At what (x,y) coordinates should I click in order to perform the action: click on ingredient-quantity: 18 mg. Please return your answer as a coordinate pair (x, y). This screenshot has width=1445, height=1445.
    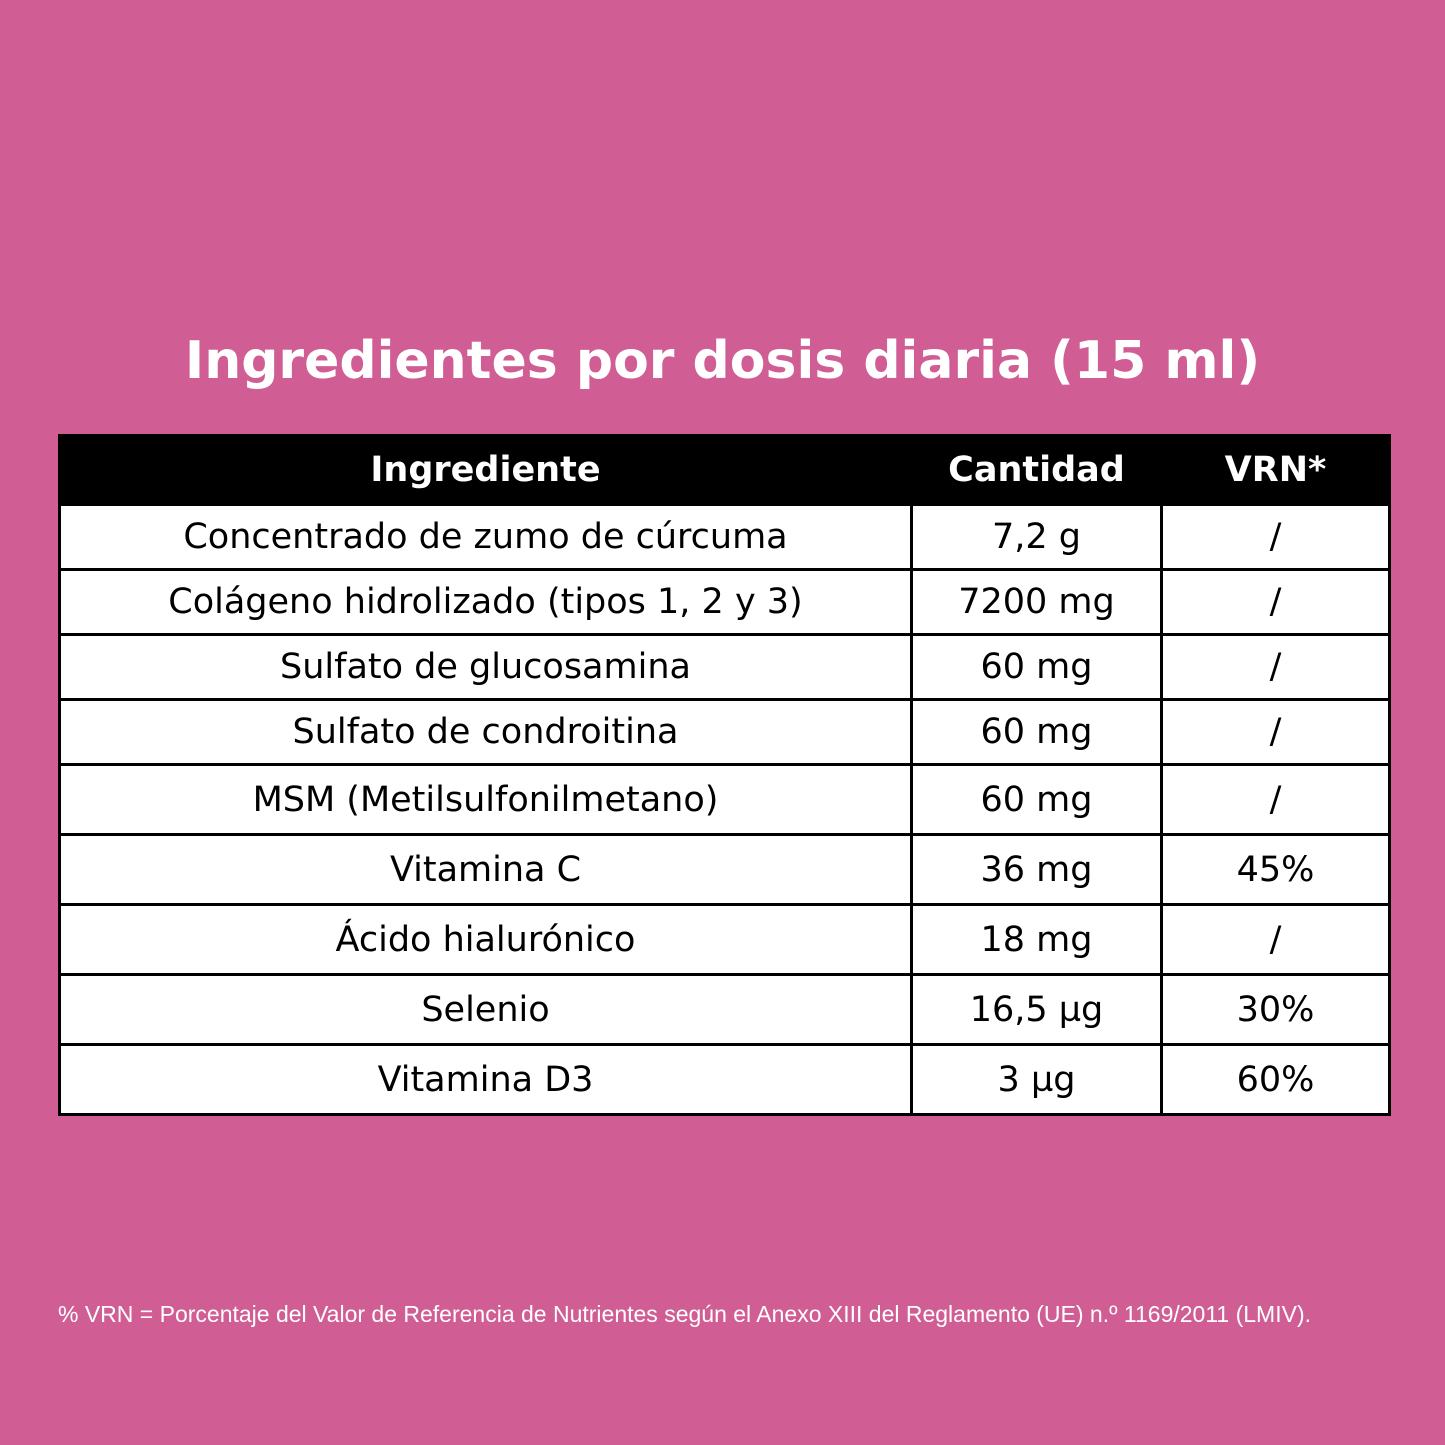
    Looking at the image, I should click on (1036, 939).